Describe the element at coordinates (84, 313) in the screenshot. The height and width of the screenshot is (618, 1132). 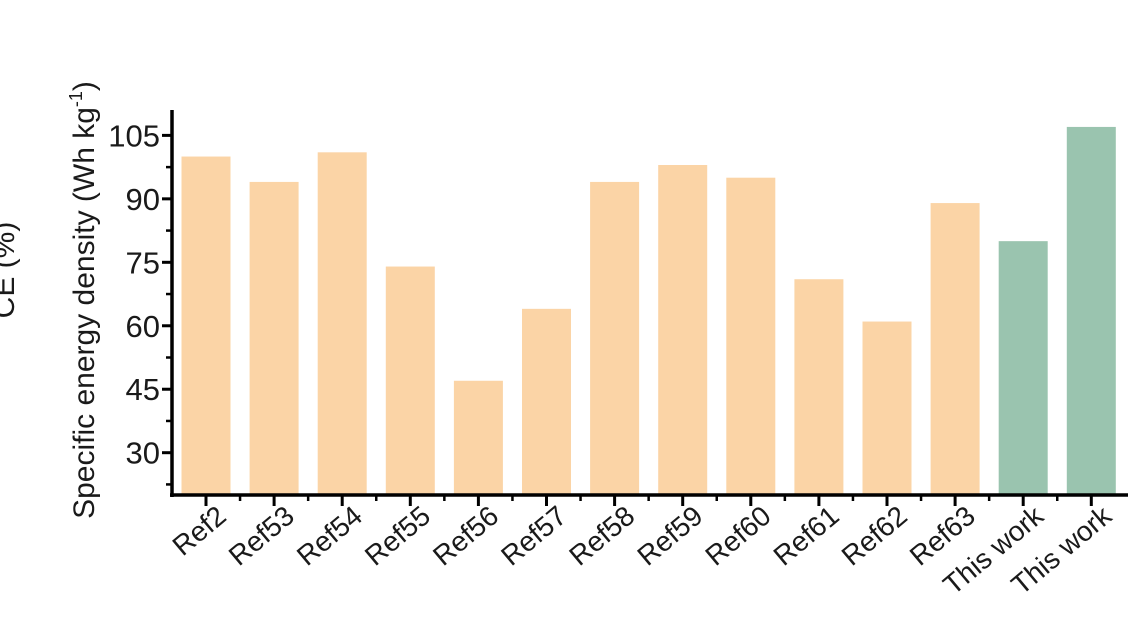
I see `y-axis-title-main: Specific energy density (Wh kg` at that location.